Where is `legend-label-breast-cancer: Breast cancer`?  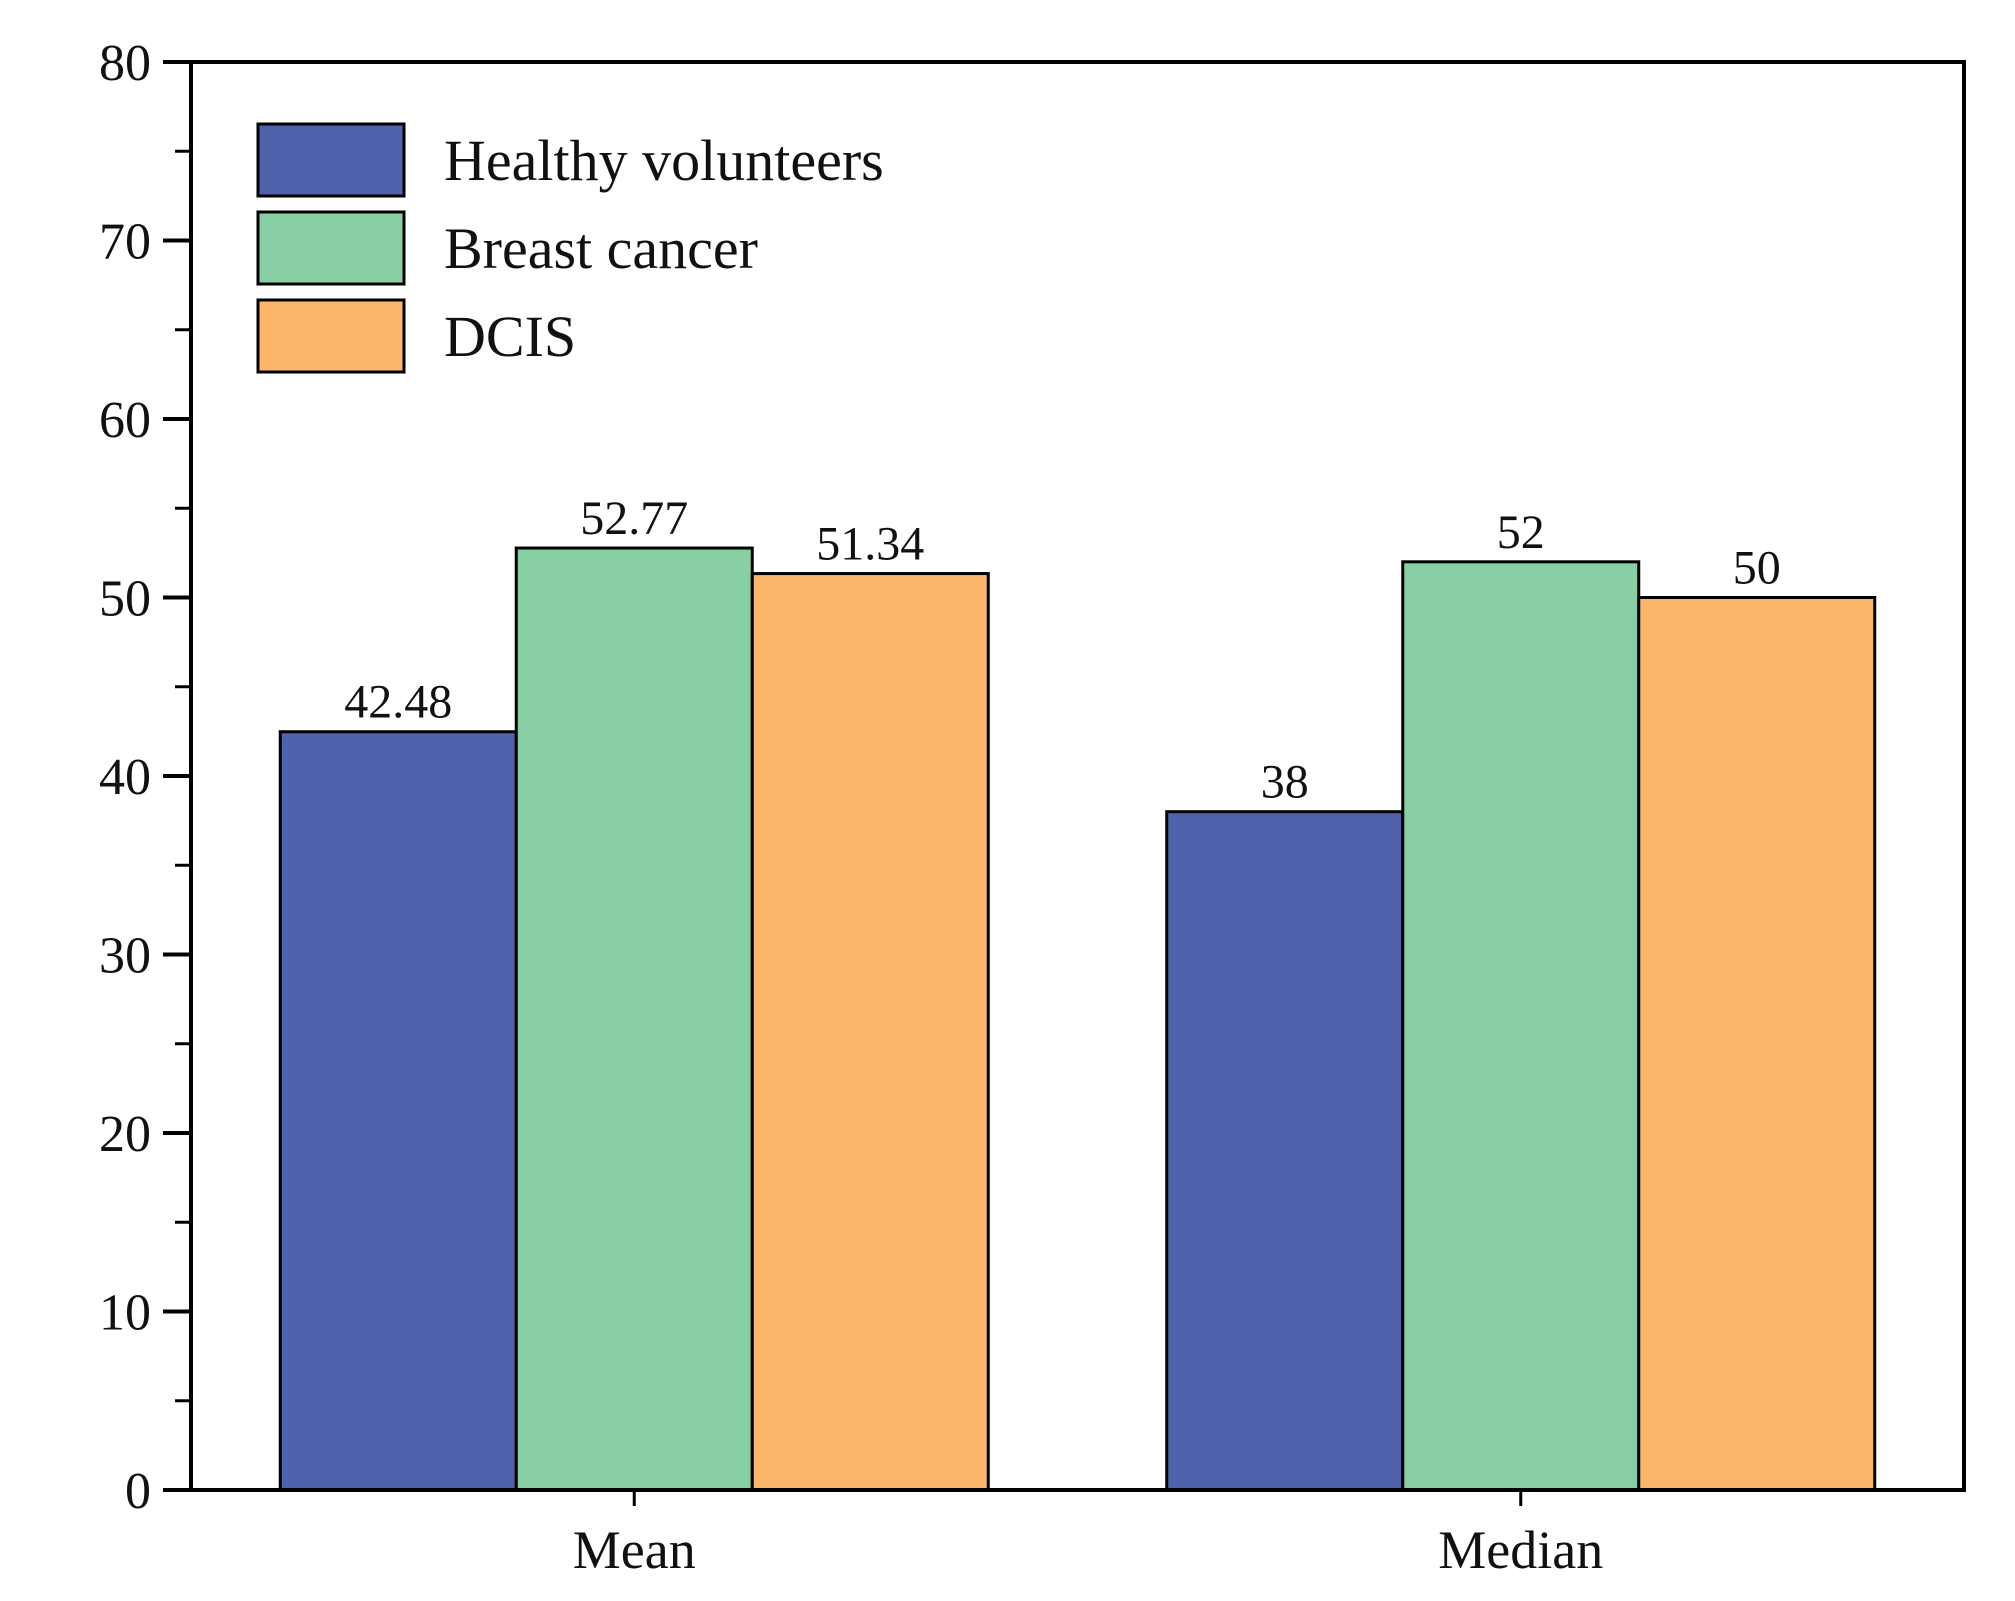
legend-label-breast-cancer: Breast cancer is located at coordinates (601, 248).